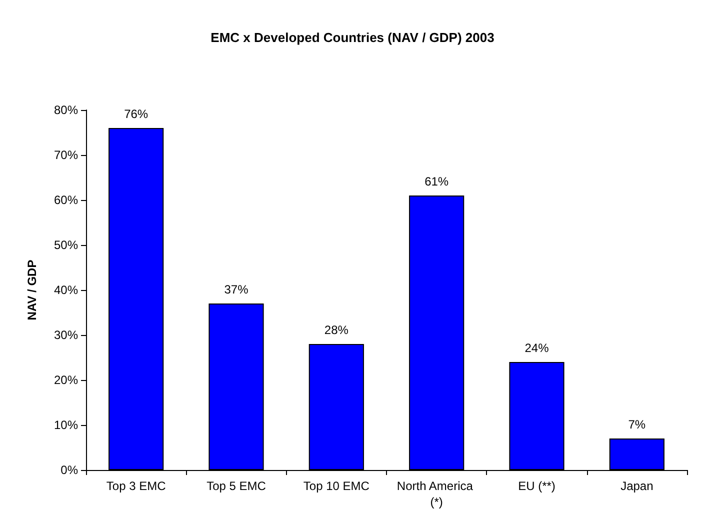 The height and width of the screenshot is (530, 705). Describe the element at coordinates (66, 110) in the screenshot. I see `y-tick-label: 80%` at that location.